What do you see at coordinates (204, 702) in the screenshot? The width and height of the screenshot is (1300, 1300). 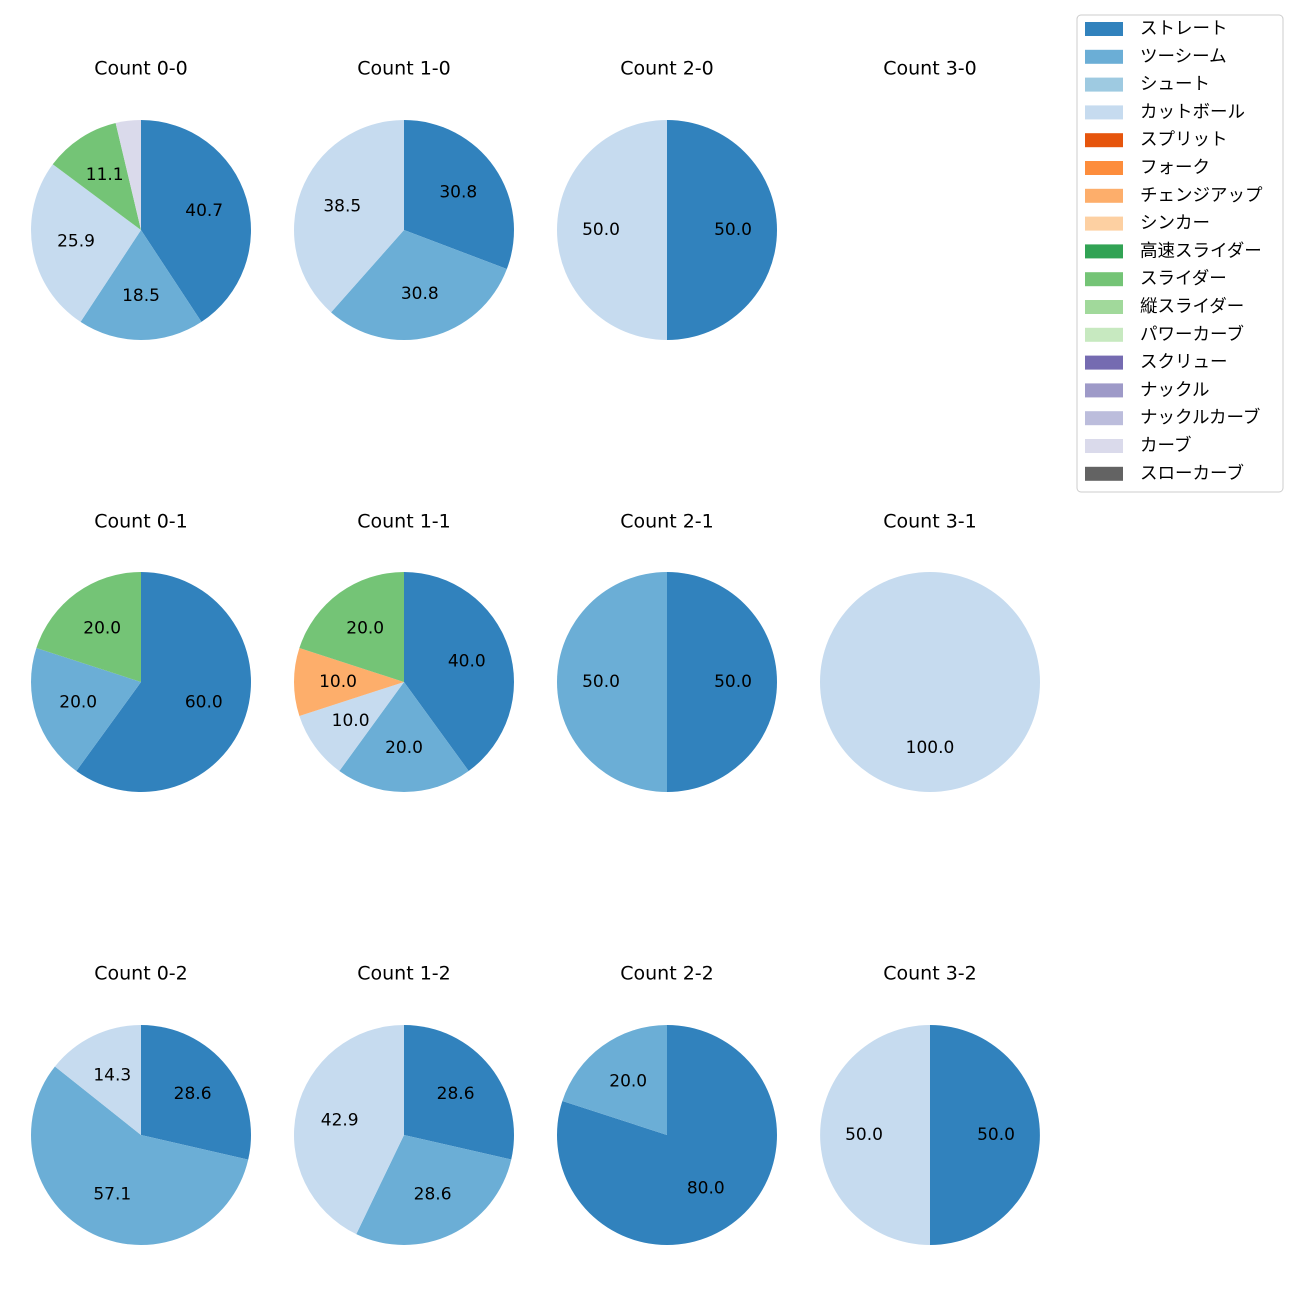 I see `slice-label: 60.0` at bounding box center [204, 702].